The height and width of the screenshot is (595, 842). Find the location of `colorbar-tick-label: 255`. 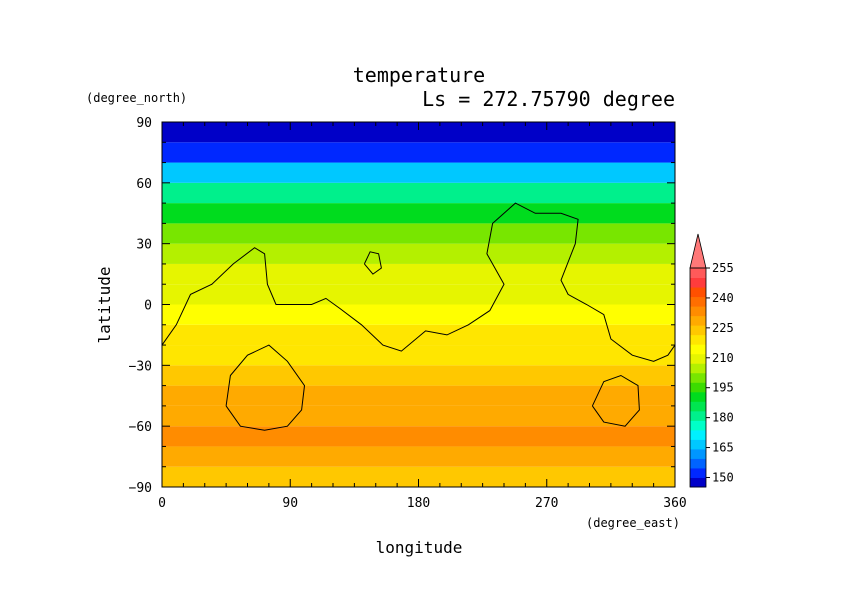

colorbar-tick-label: 255 is located at coordinates (723, 268).